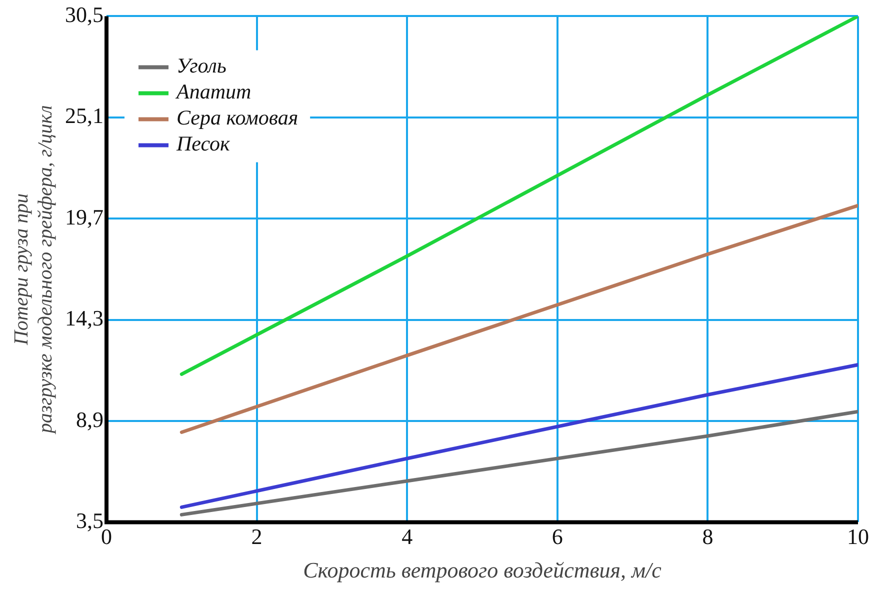  What do you see at coordinates (201, 66) in the screenshot?
I see `legend-label: Уголь` at bounding box center [201, 66].